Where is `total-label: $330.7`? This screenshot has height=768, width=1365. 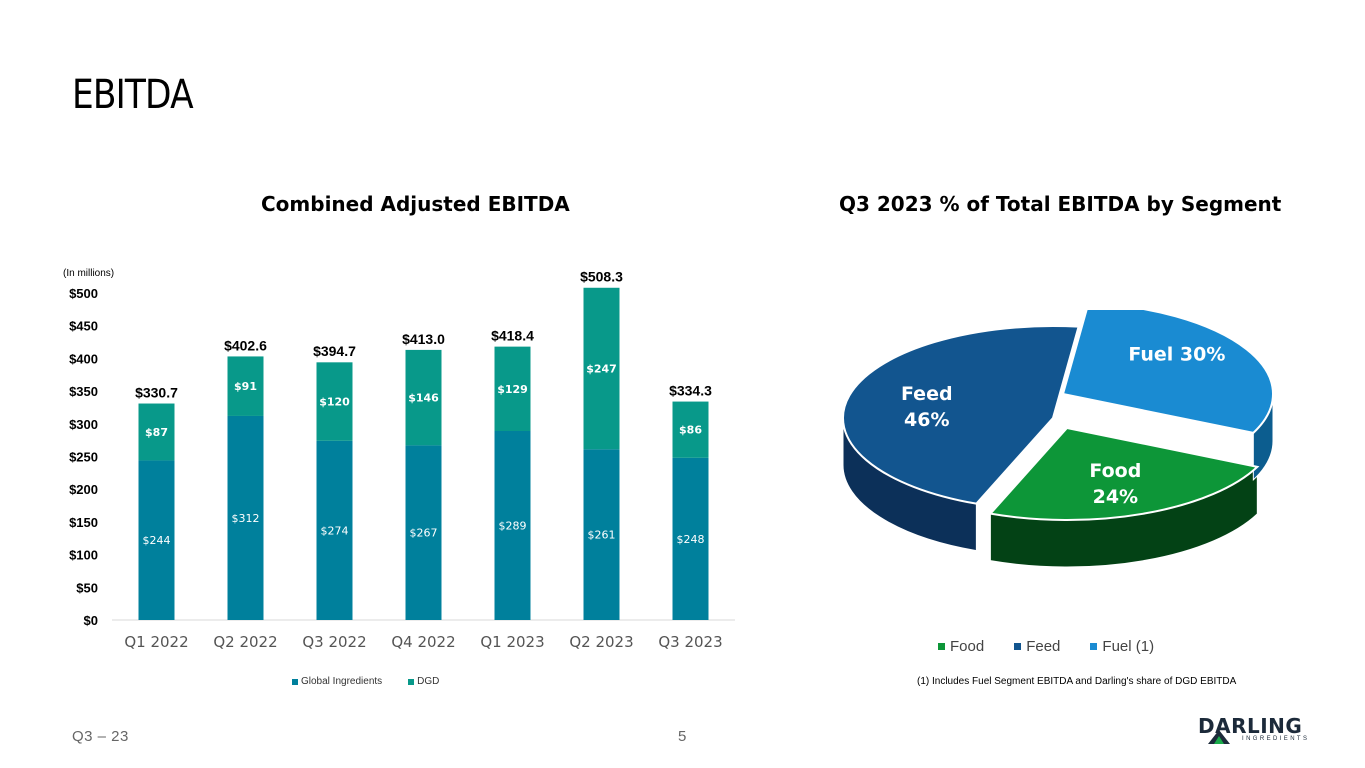 total-label: $330.7 is located at coordinates (156, 393).